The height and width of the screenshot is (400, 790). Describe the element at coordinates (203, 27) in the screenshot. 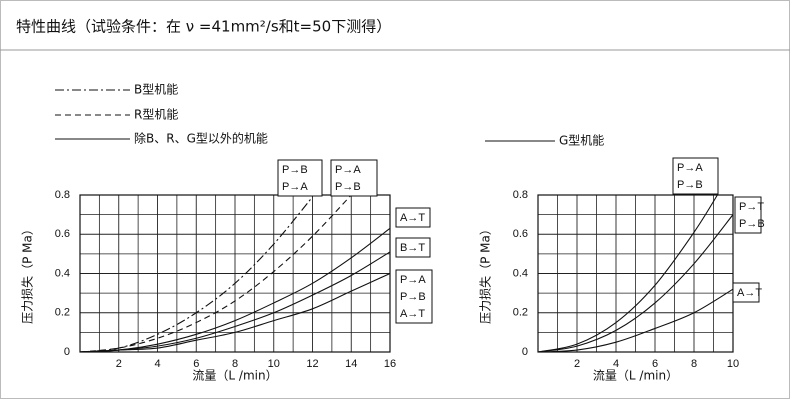

I see `header-title: 特性曲线（试验条件：在 ν =41mm²/s和t=50下测得）` at that location.